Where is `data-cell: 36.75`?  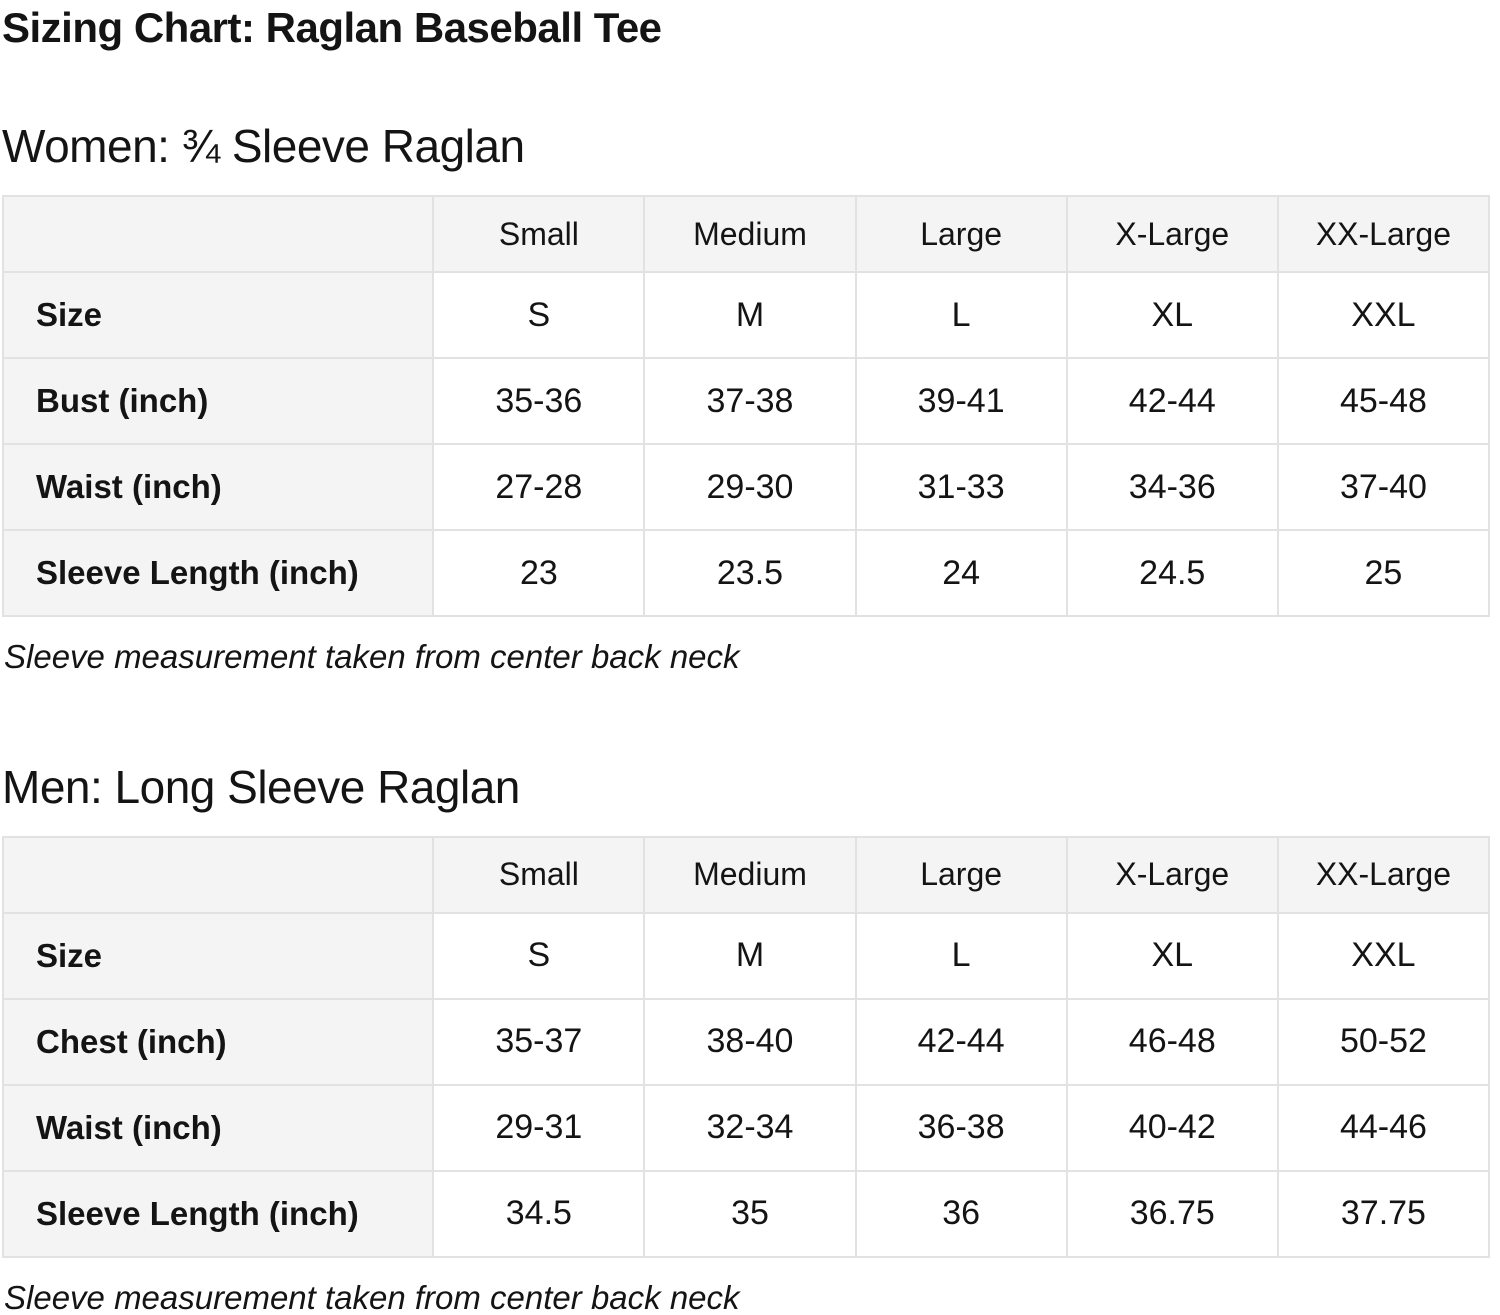
data-cell: 36.75 is located at coordinates (1172, 1213).